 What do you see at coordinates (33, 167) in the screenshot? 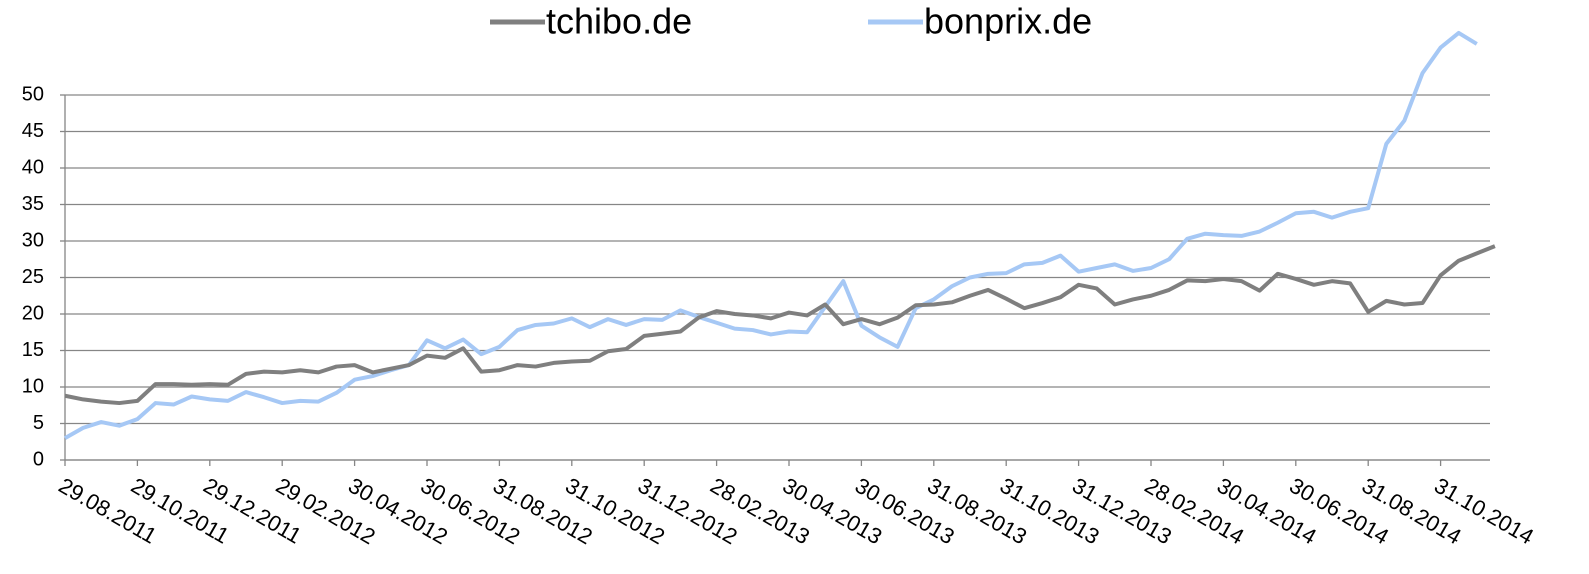
I see `y-tick-label: 40` at bounding box center [33, 167].